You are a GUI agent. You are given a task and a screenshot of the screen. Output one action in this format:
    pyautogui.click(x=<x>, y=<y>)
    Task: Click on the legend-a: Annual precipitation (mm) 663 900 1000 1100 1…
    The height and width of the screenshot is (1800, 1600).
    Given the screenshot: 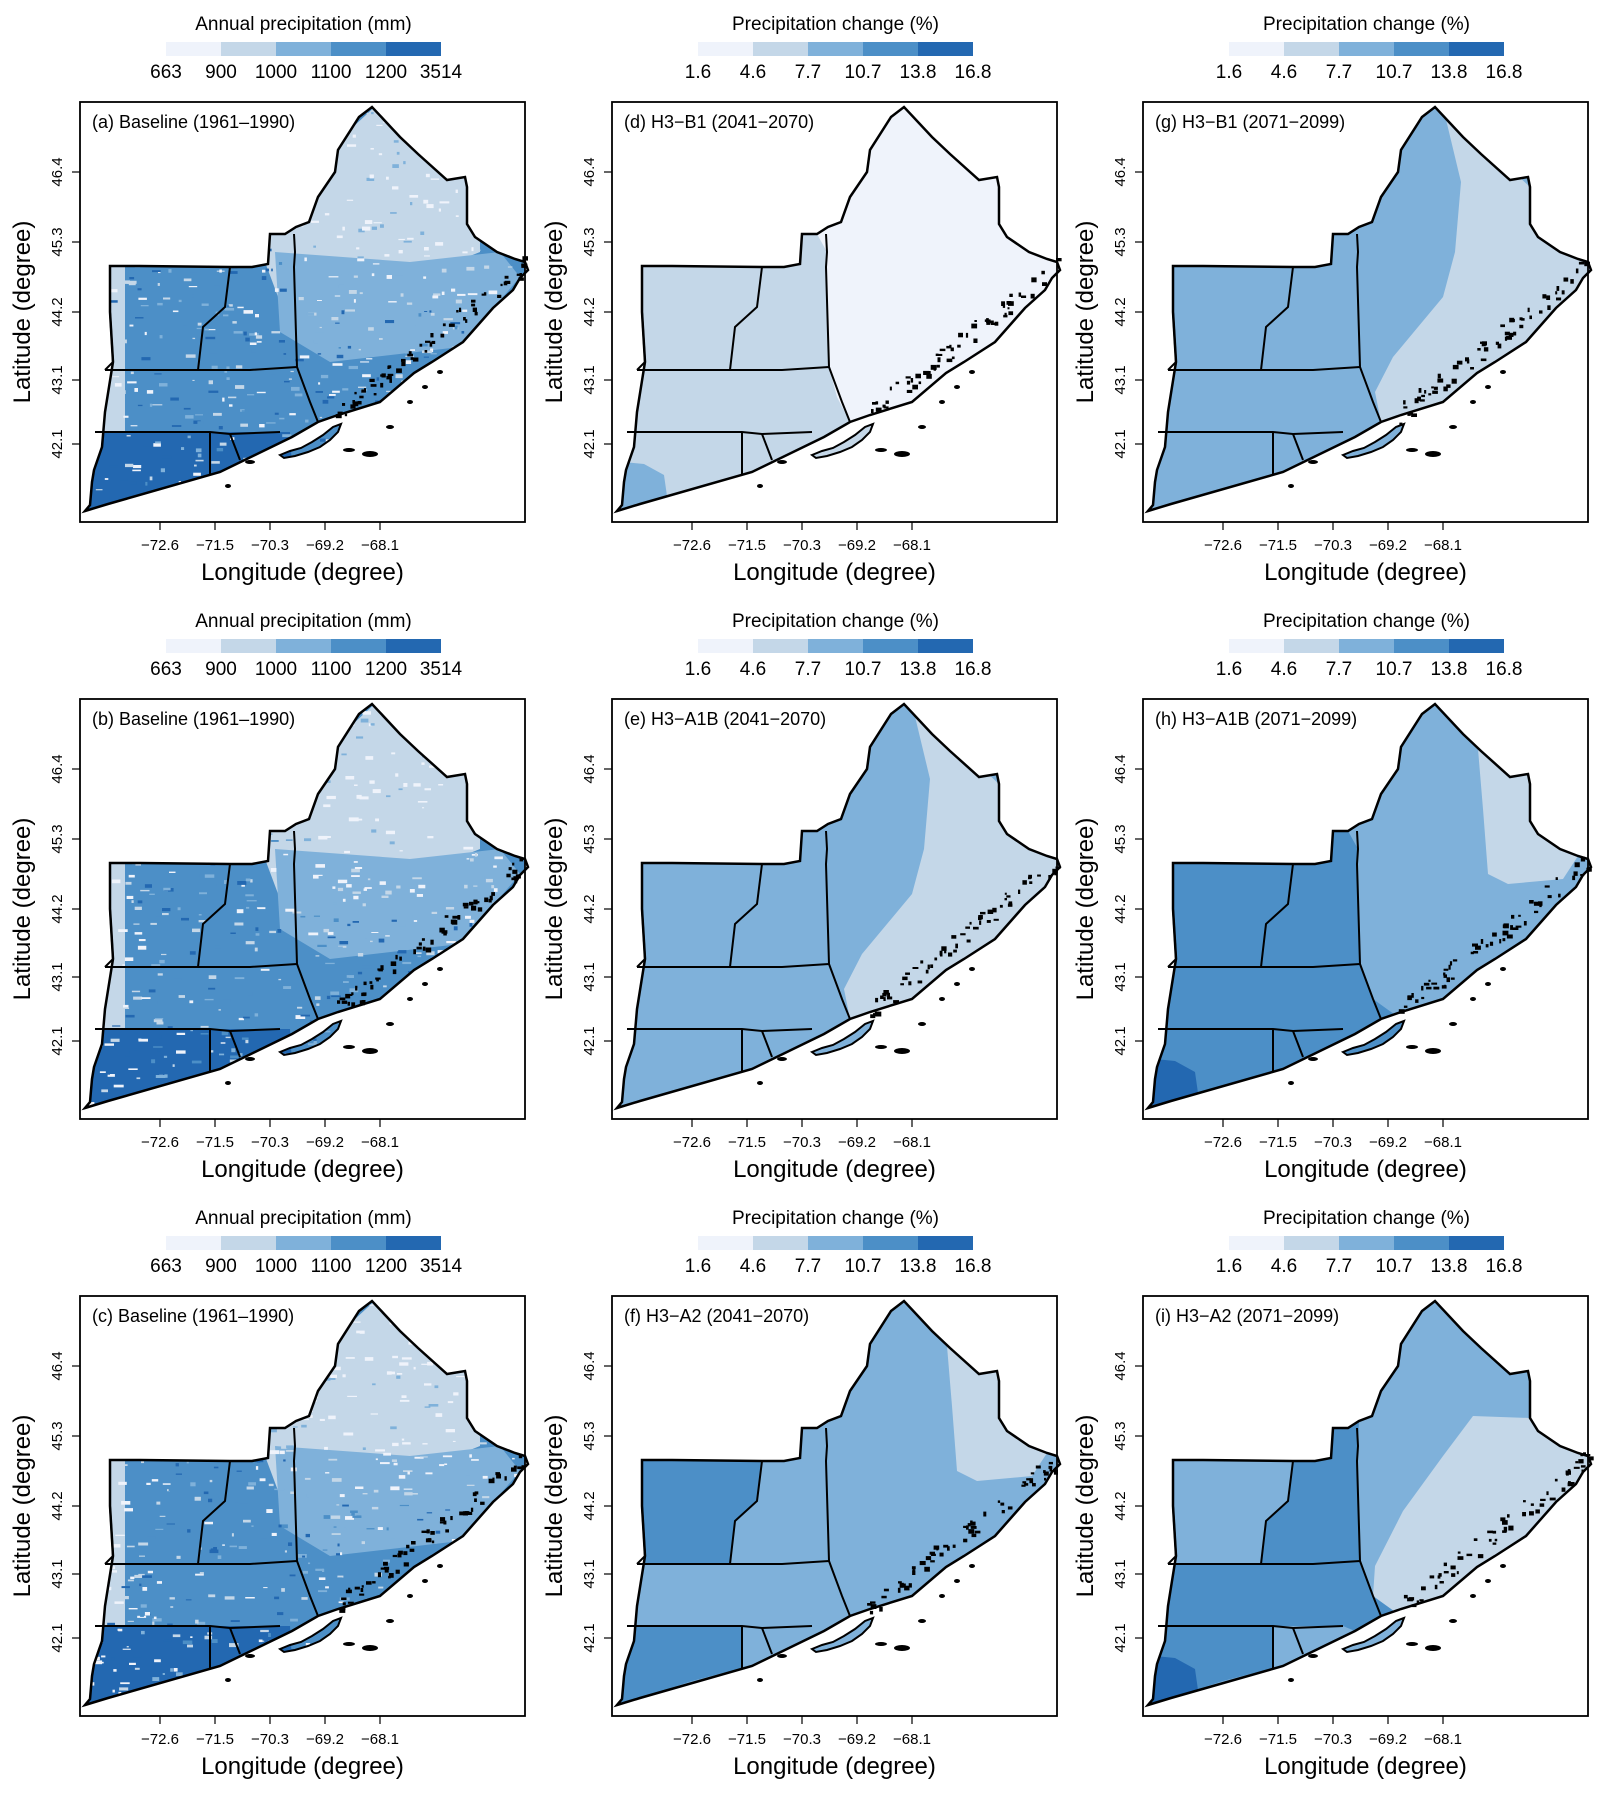 What is the action you would take?
    pyautogui.click(x=306, y=48)
    